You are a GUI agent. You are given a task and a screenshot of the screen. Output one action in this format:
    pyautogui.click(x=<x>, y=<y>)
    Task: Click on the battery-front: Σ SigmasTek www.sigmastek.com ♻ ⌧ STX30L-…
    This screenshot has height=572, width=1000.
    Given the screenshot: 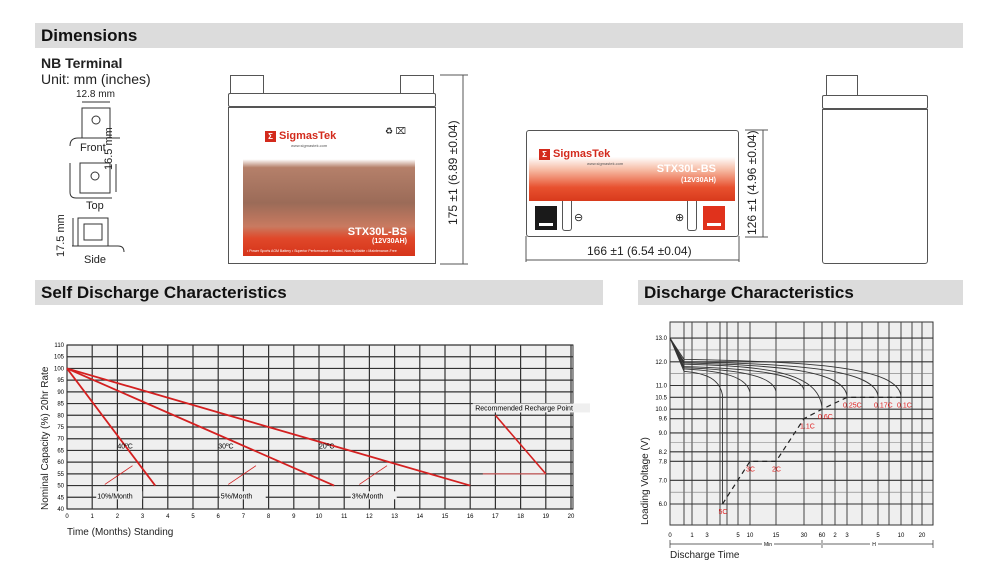 What is the action you would take?
    pyautogui.click(x=332, y=185)
    